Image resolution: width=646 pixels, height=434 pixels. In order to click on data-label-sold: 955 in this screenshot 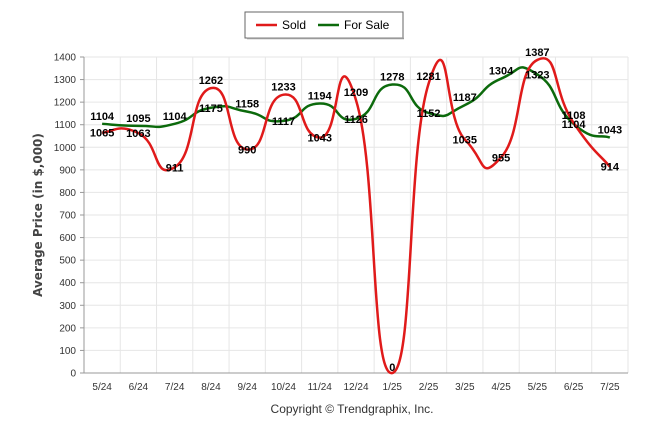, I will do `click(501, 158)`.